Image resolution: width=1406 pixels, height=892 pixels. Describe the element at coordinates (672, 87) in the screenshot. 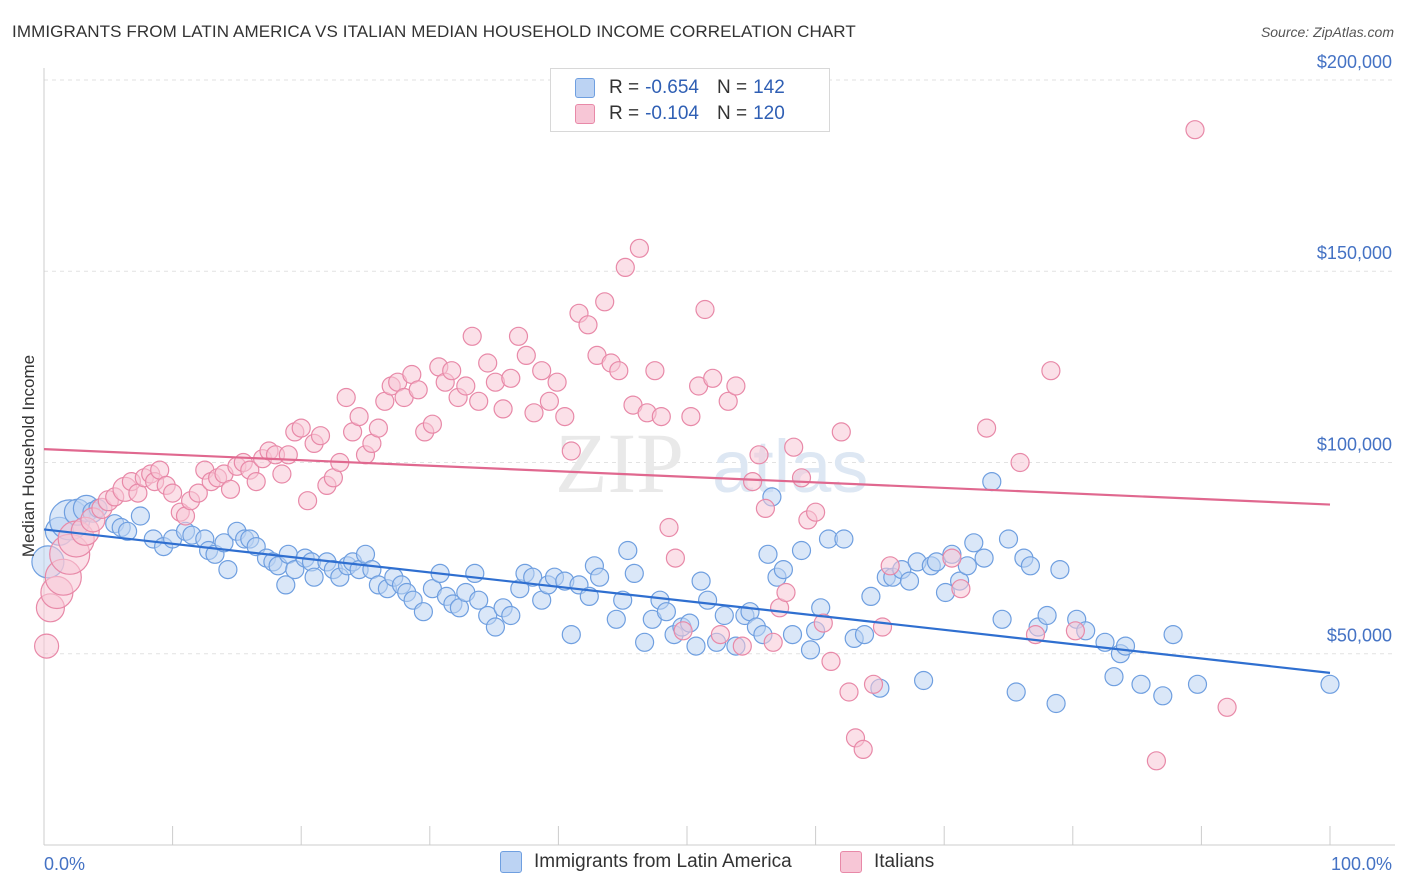

I see `legend-r-value: -0.654` at that location.